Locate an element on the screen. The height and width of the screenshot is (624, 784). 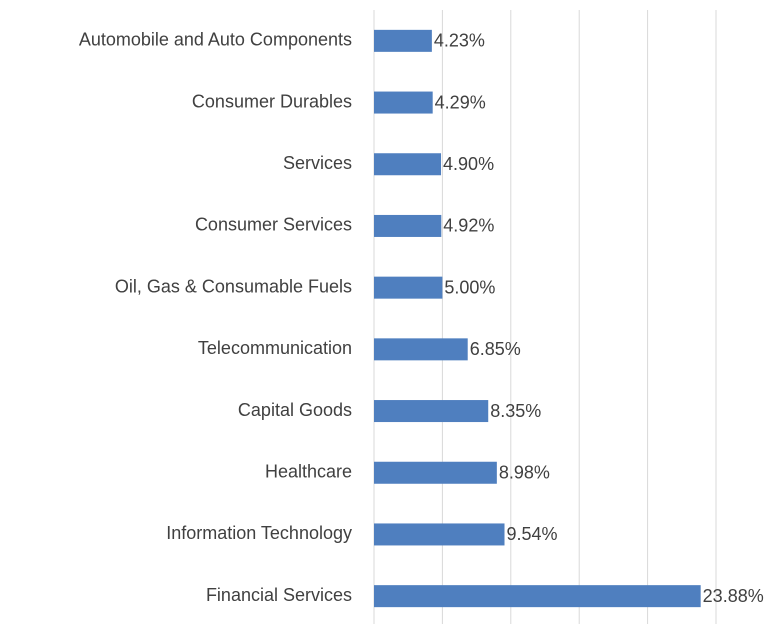
value-label: 6.85% is located at coordinates (495, 349).